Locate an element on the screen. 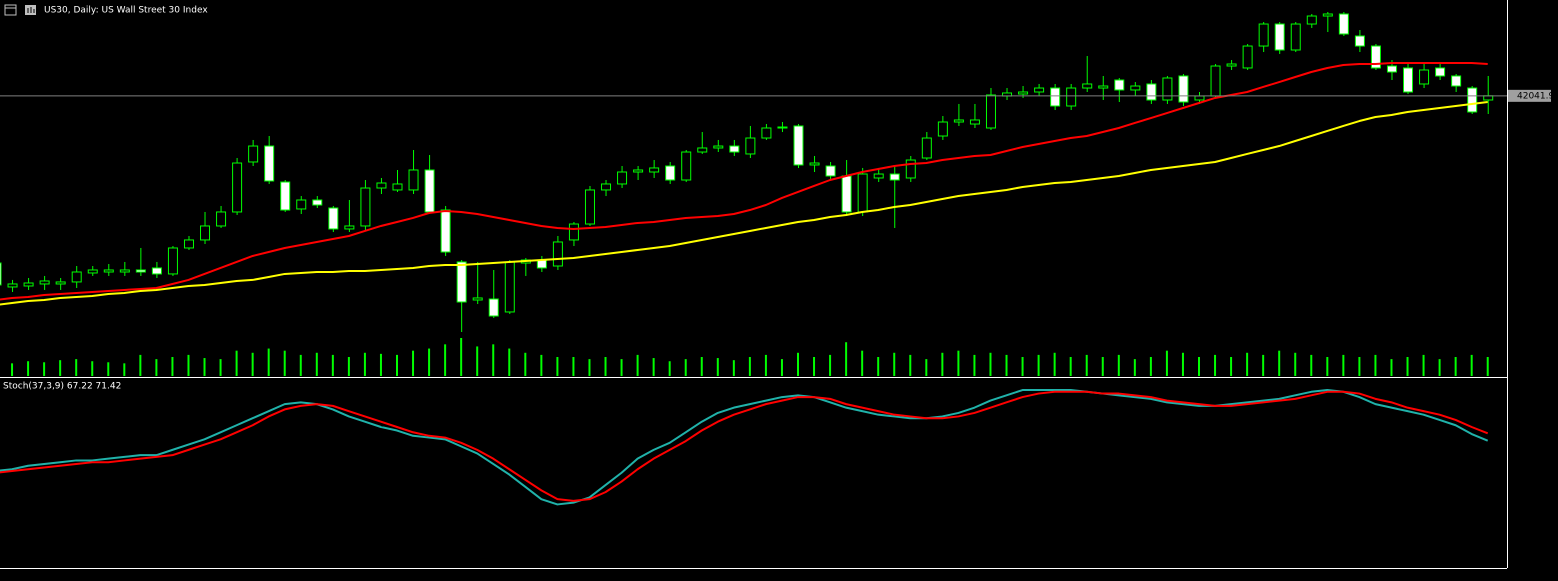 The height and width of the screenshot is (581, 1558). chart-title: US30, Daily: US Wall Street 30 Index is located at coordinates (126, 11).